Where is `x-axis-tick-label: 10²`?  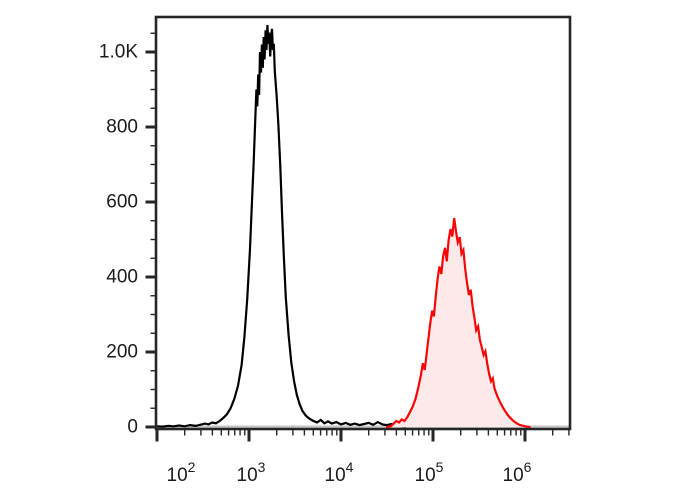 x-axis-tick-label: 10² is located at coordinates (181, 473).